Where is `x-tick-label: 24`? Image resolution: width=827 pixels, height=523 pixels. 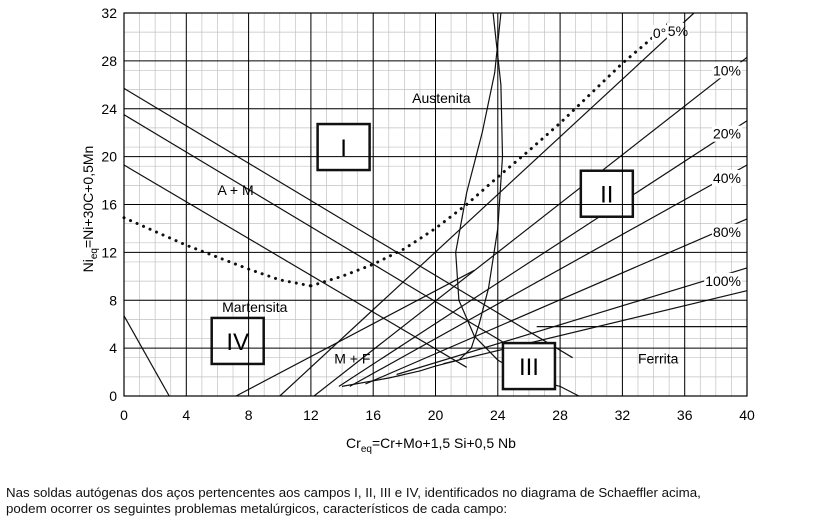
x-tick-label: 24 is located at coordinates (498, 415).